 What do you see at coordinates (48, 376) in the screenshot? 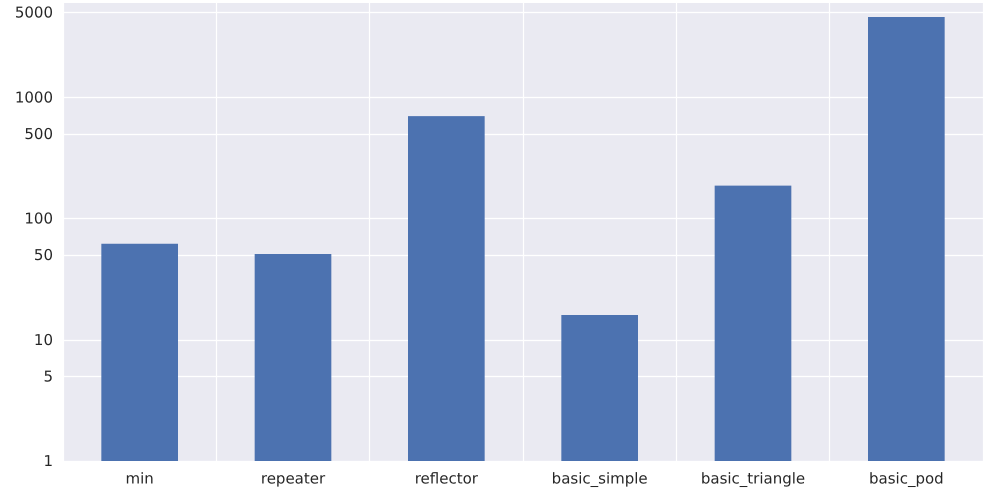
I see `y-tick-label: 5` at bounding box center [48, 376].